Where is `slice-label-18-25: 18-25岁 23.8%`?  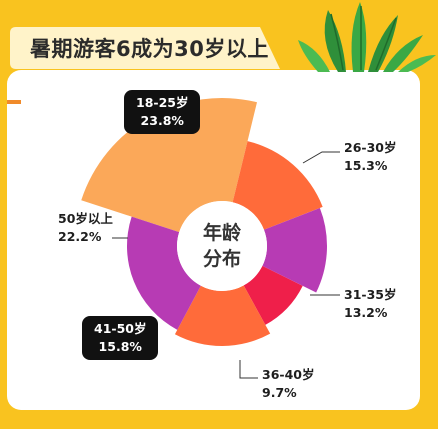
slice-label-18-25: 18-25岁 23.8% is located at coordinates (162, 112).